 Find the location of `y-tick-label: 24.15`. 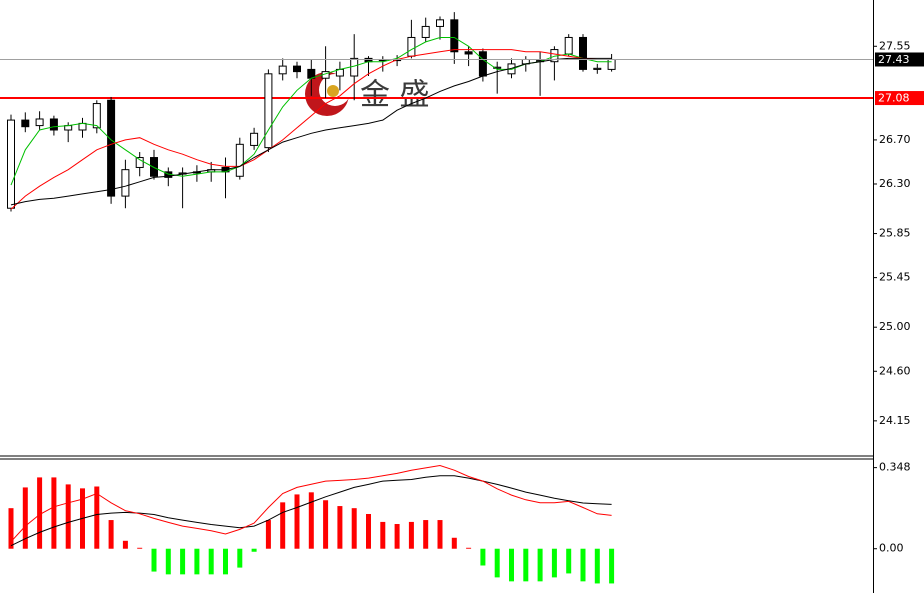

y-tick-label: 24.15 is located at coordinates (895, 420).